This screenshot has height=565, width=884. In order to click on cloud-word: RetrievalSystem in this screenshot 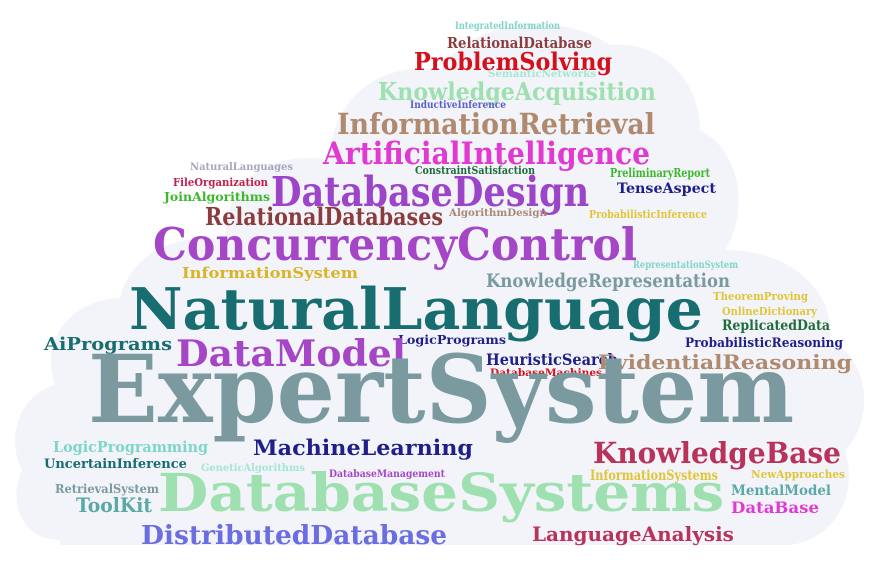, I will do `click(107, 489)`.